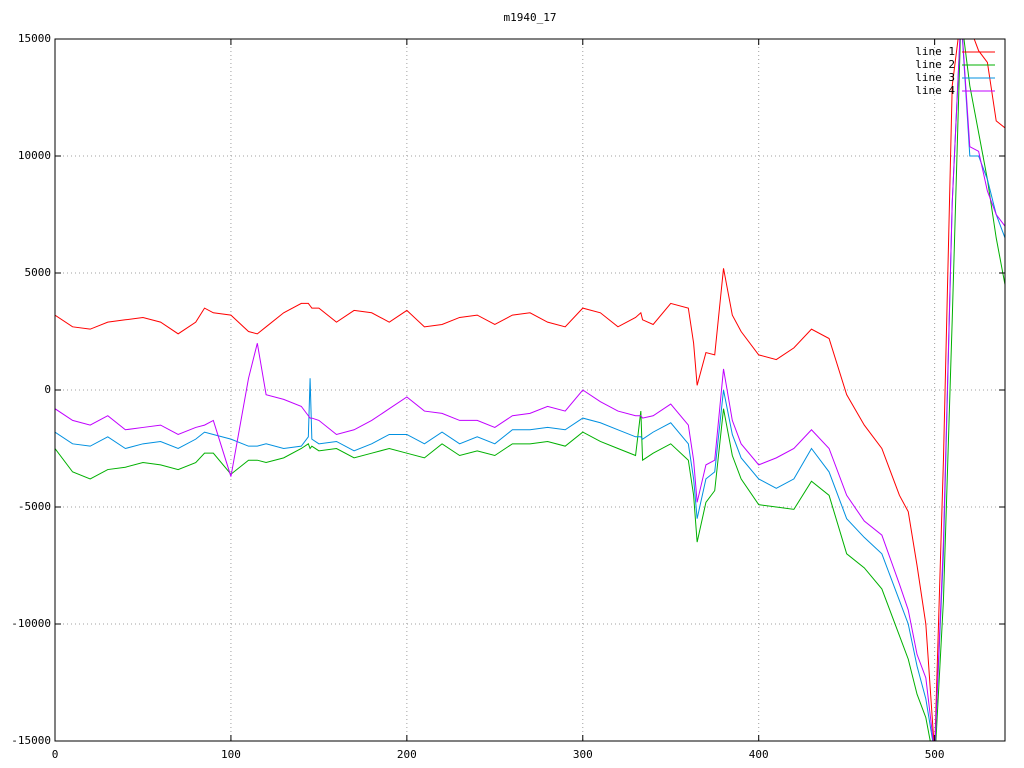 This screenshot has width=1024, height=768. Describe the element at coordinates (935, 754) in the screenshot. I see `x-tick-label: 500` at that location.